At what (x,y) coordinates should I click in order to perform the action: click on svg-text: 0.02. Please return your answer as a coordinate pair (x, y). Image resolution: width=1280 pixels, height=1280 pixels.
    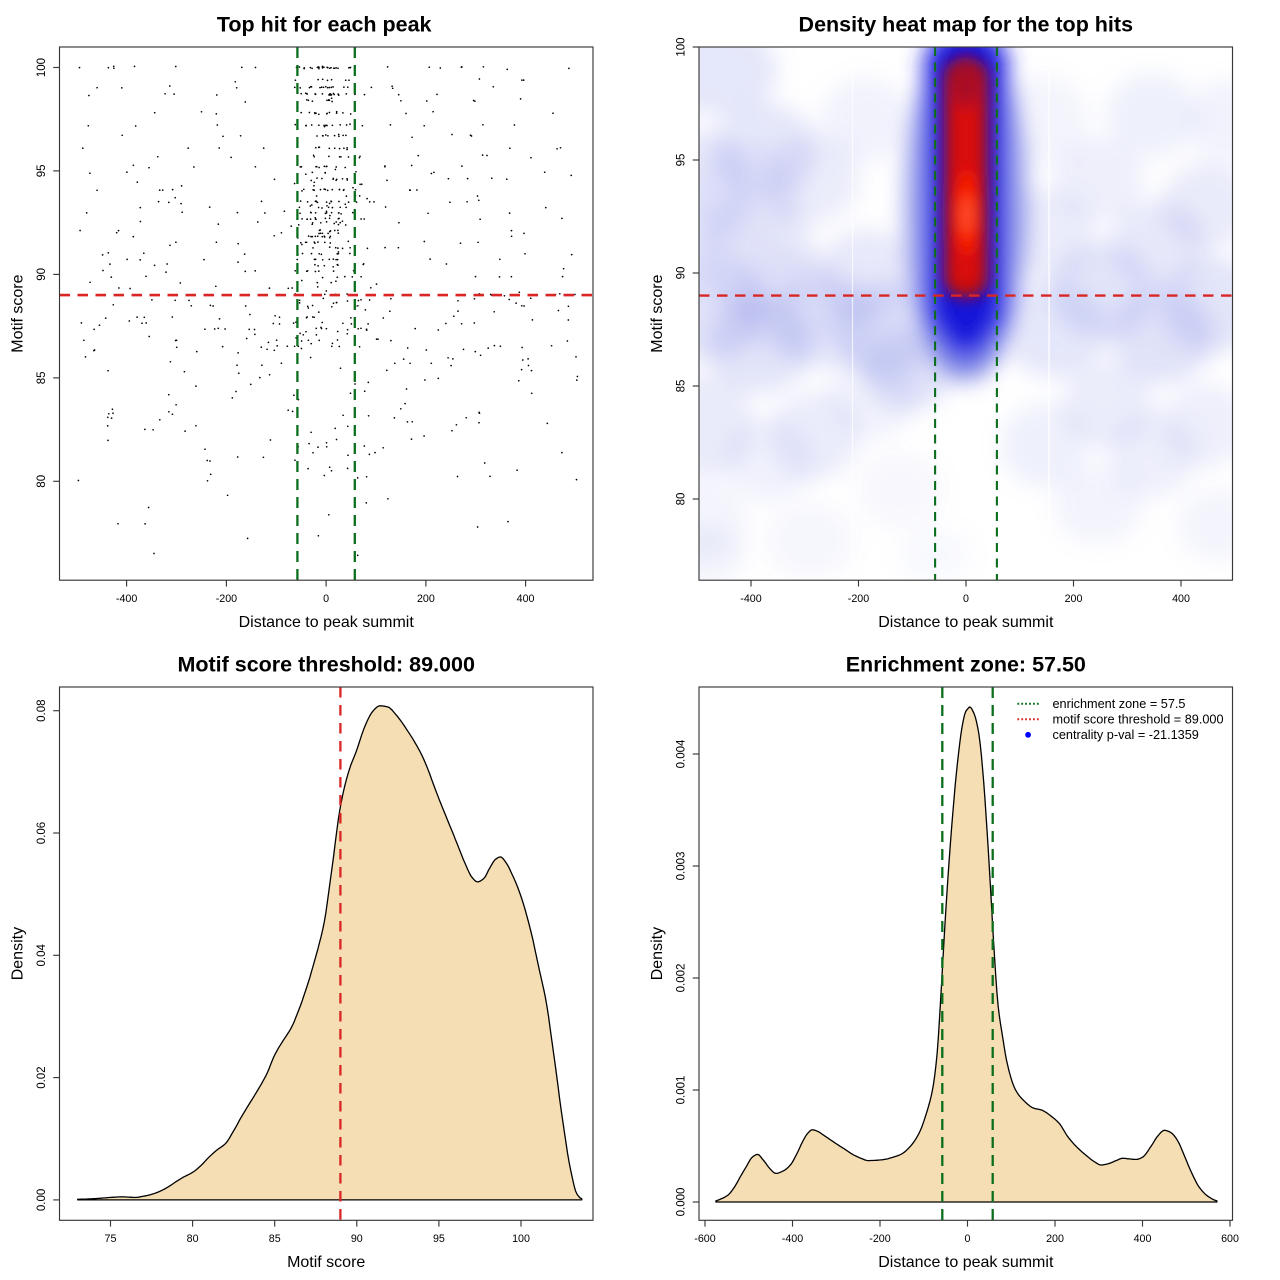
    Looking at the image, I should click on (42, 1077).